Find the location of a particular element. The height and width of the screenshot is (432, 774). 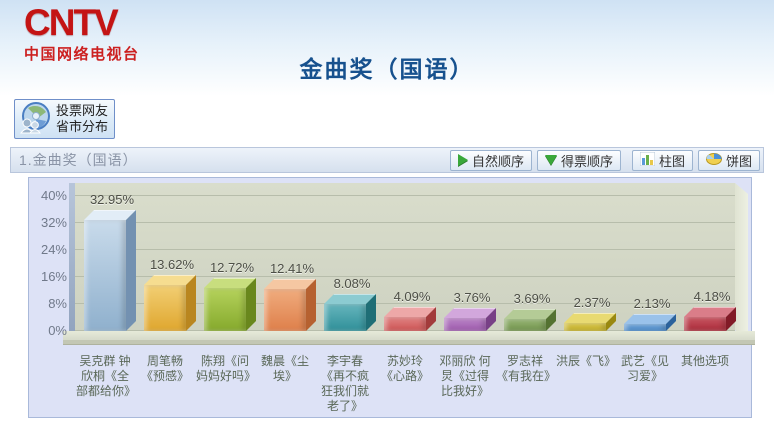

vote-order-label: 得票顺序 is located at coordinates (586, 161).